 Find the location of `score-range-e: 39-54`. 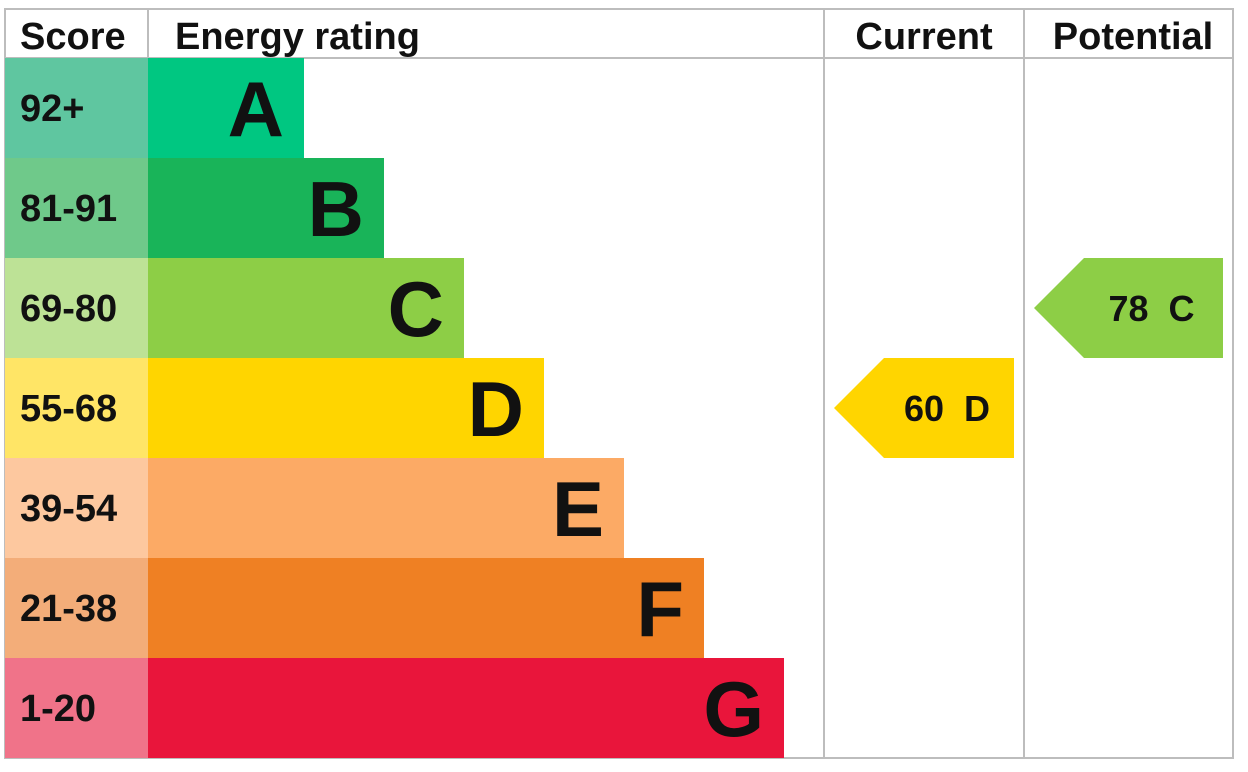

score-range-e: 39-54 is located at coordinates (68, 509).